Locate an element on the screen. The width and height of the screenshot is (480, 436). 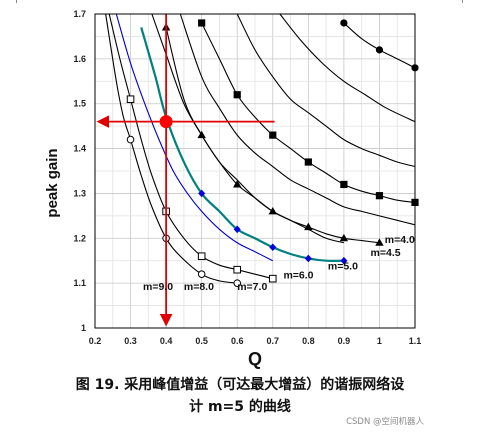
curve-label-m-7-0: m=7.0 is located at coordinates (252, 287).